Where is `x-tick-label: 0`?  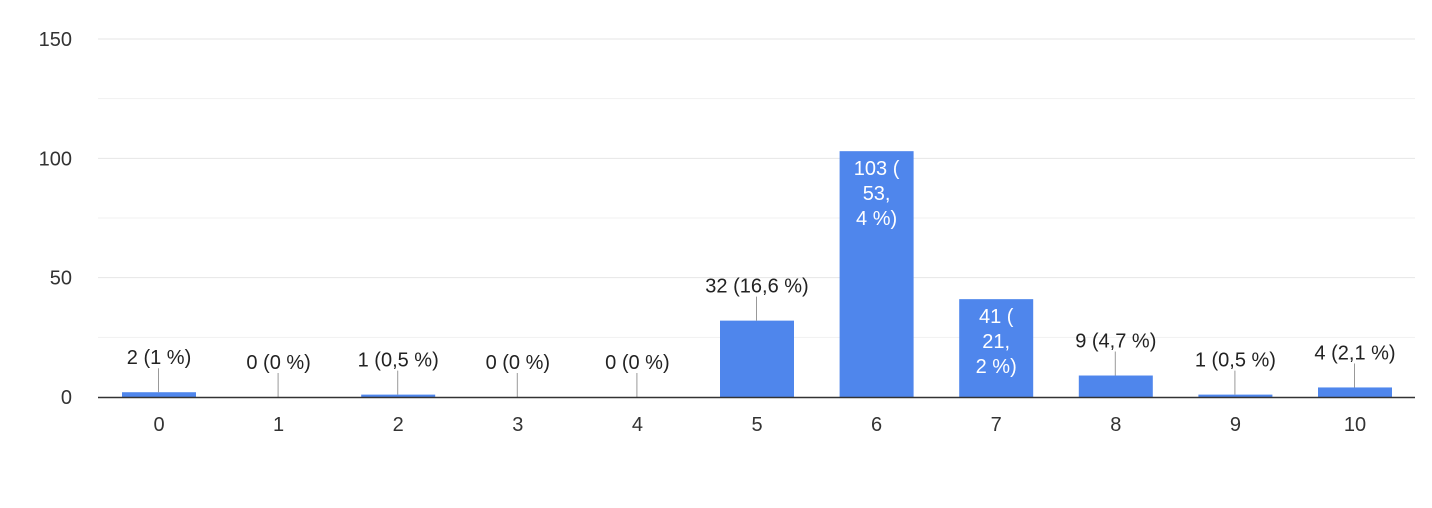 x-tick-label: 0 is located at coordinates (158, 425).